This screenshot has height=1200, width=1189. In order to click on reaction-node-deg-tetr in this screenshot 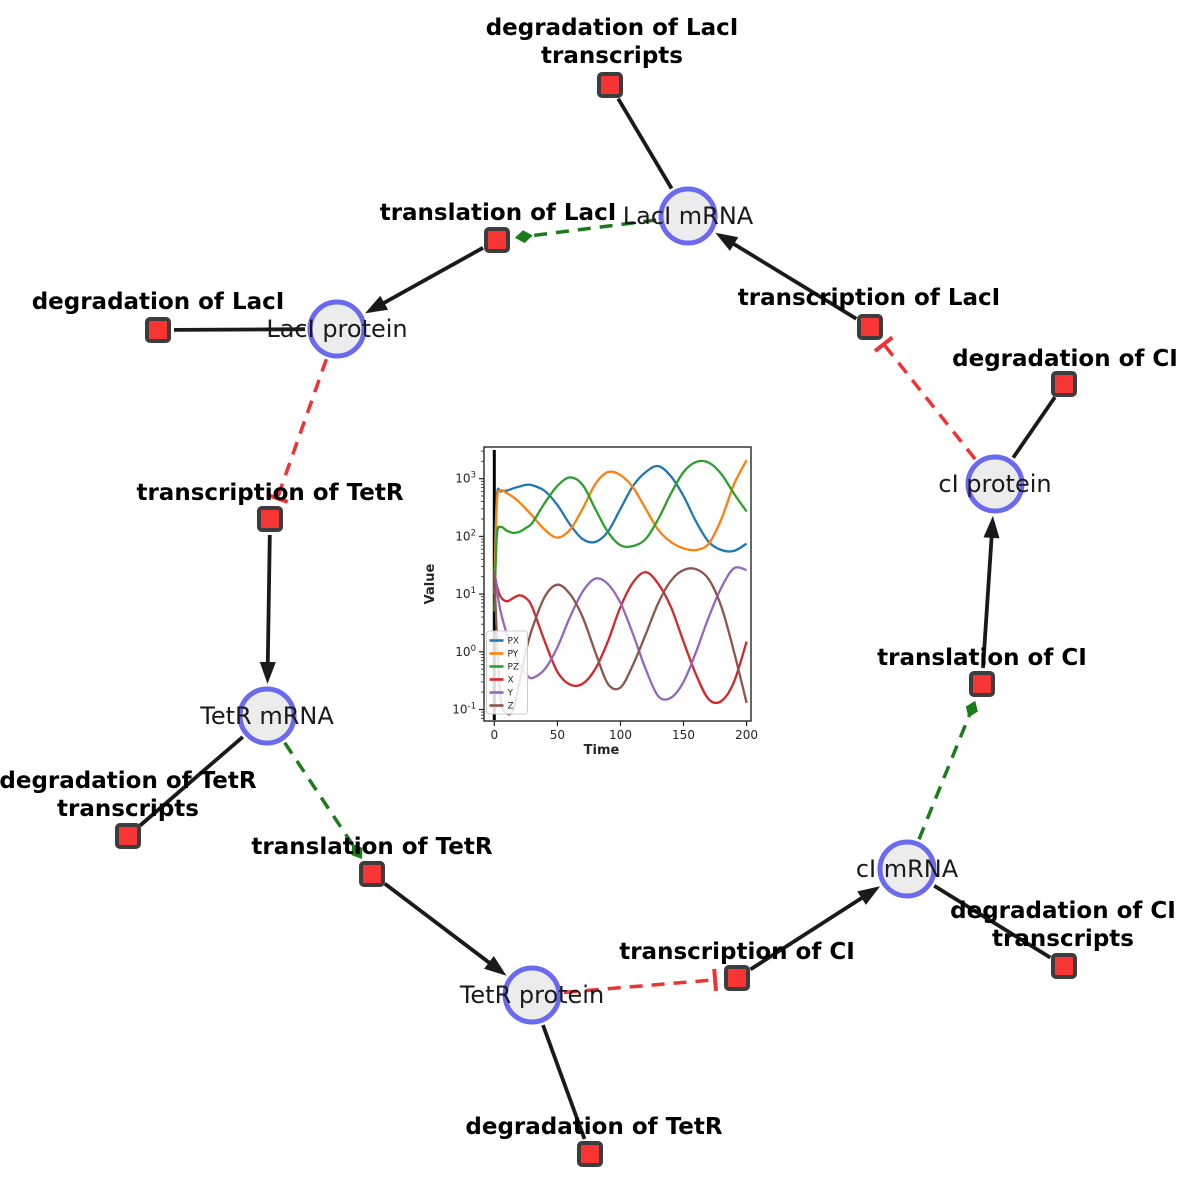, I will do `click(590, 1154)`.